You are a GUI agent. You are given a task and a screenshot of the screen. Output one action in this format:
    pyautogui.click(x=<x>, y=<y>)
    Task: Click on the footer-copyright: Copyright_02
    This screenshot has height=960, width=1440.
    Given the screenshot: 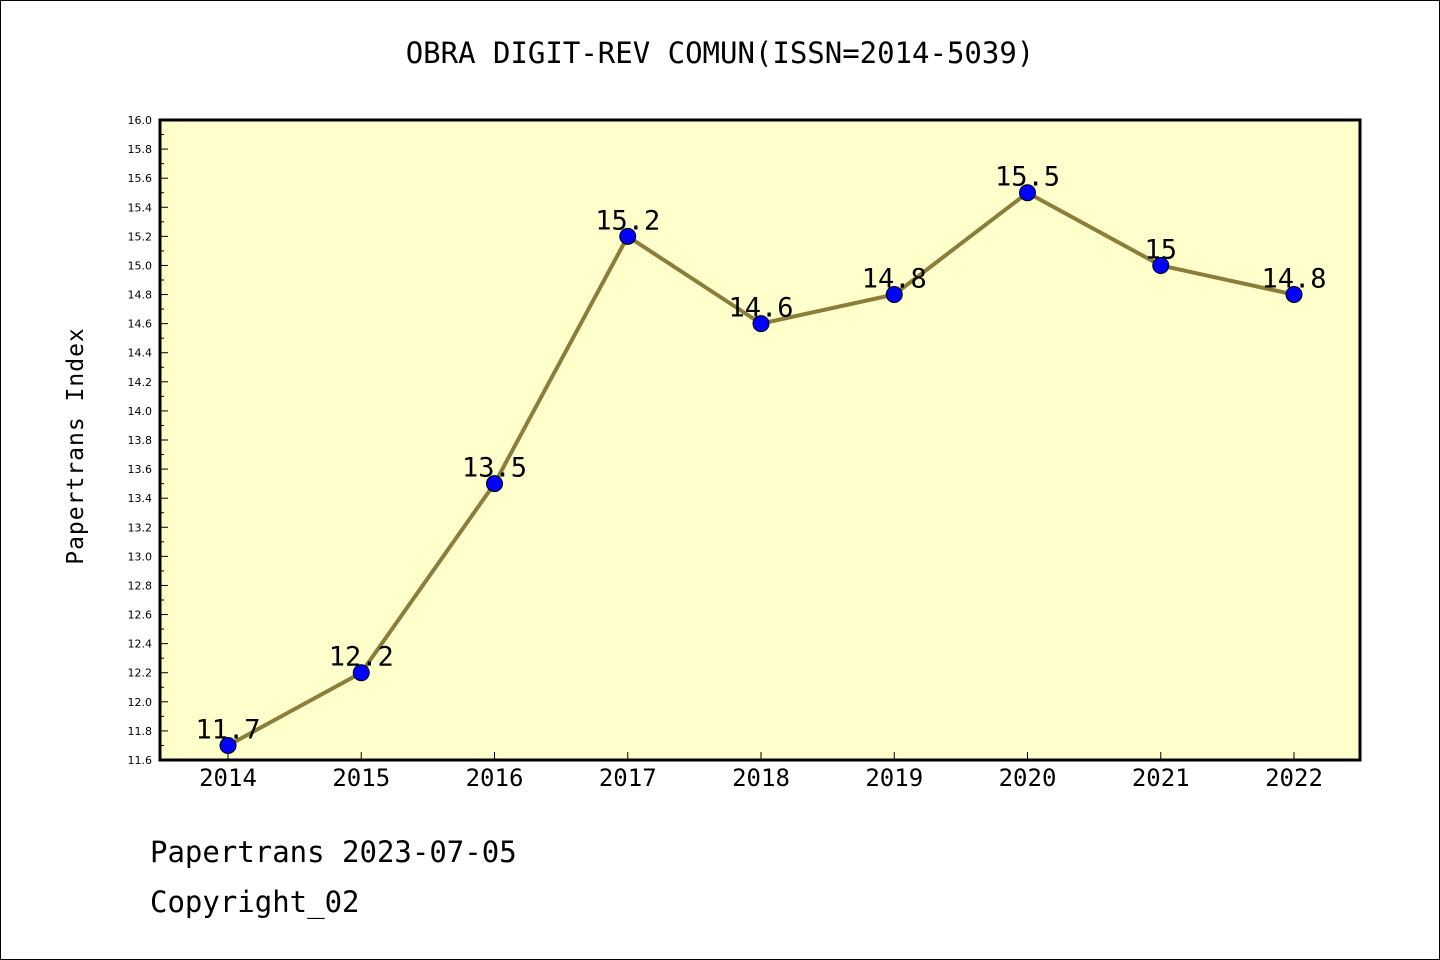 What is the action you would take?
    pyautogui.click(x=255, y=902)
    